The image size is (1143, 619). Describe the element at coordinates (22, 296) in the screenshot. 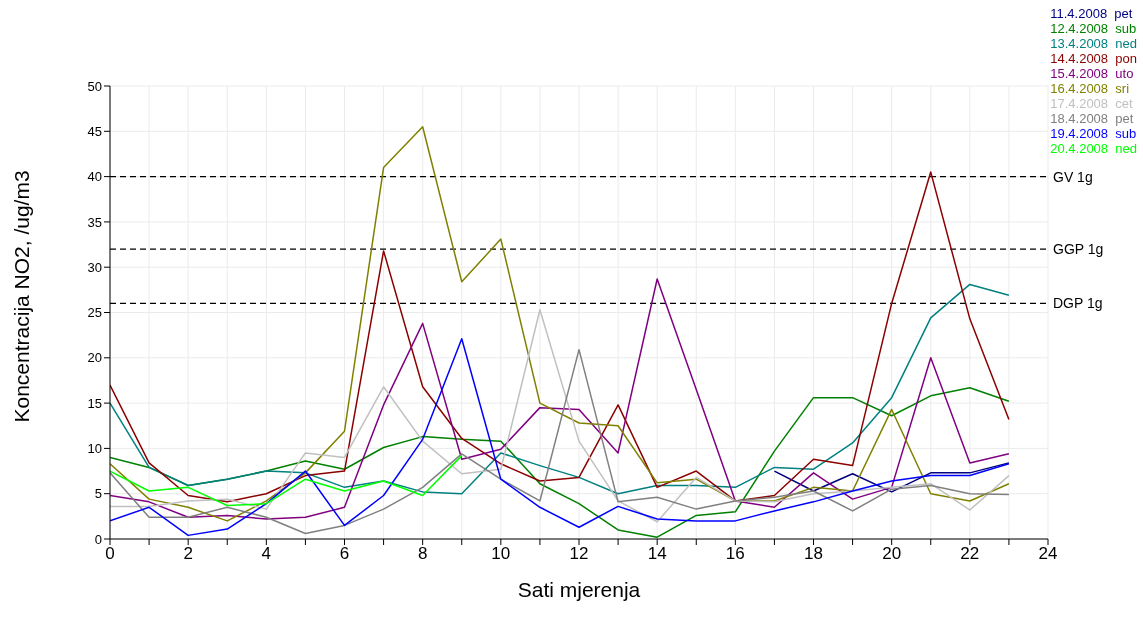

I see `y-axis-title: Koncentracija NO2, /ug/m3` at that location.